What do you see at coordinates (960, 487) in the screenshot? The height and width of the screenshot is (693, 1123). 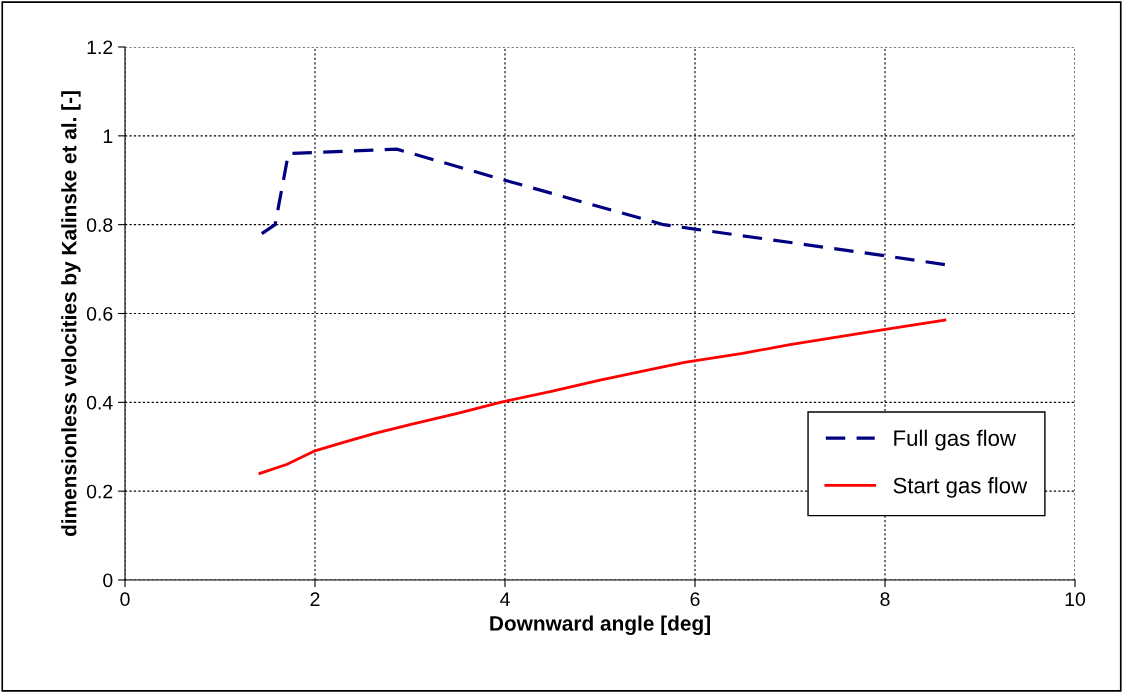 I see `legend-label: Start gas flow` at bounding box center [960, 487].